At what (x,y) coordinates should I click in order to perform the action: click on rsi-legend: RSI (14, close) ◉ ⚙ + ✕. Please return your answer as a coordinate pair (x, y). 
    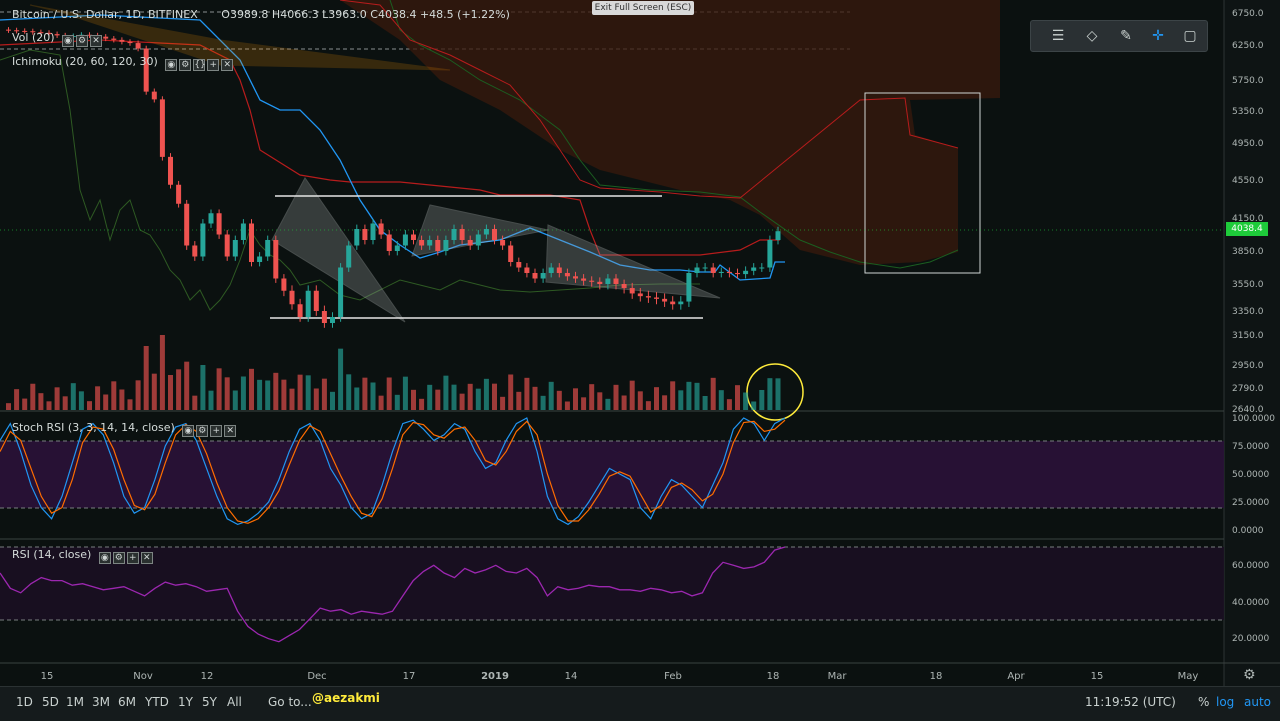
    Looking at the image, I should click on (83, 556).